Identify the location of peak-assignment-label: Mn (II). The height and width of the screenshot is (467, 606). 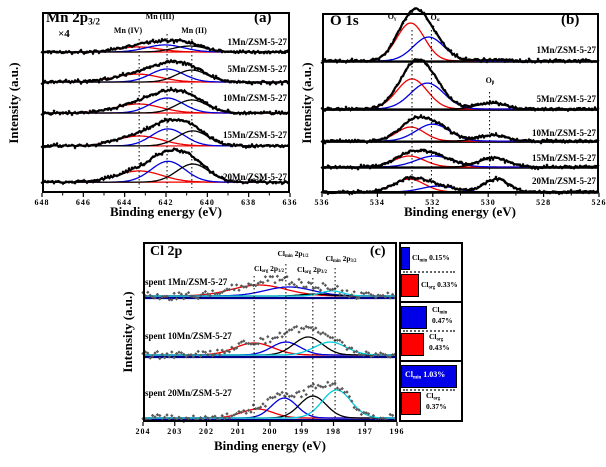
(194, 30).